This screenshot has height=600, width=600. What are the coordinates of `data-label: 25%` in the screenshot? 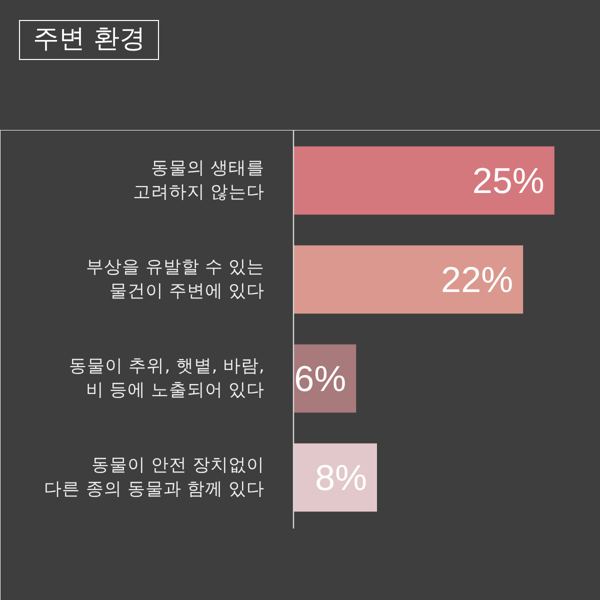 It's located at (508, 180).